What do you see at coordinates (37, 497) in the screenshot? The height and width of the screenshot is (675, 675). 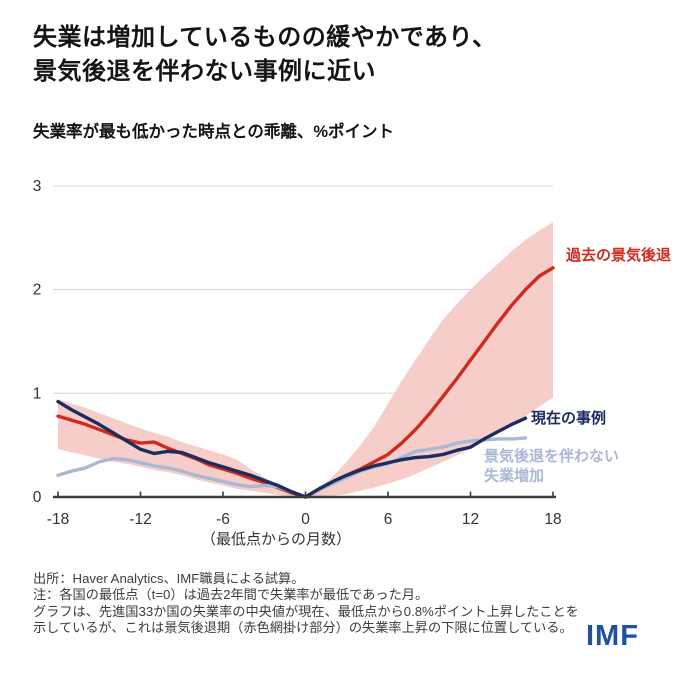 I see `y-tick-label: 0` at bounding box center [37, 497].